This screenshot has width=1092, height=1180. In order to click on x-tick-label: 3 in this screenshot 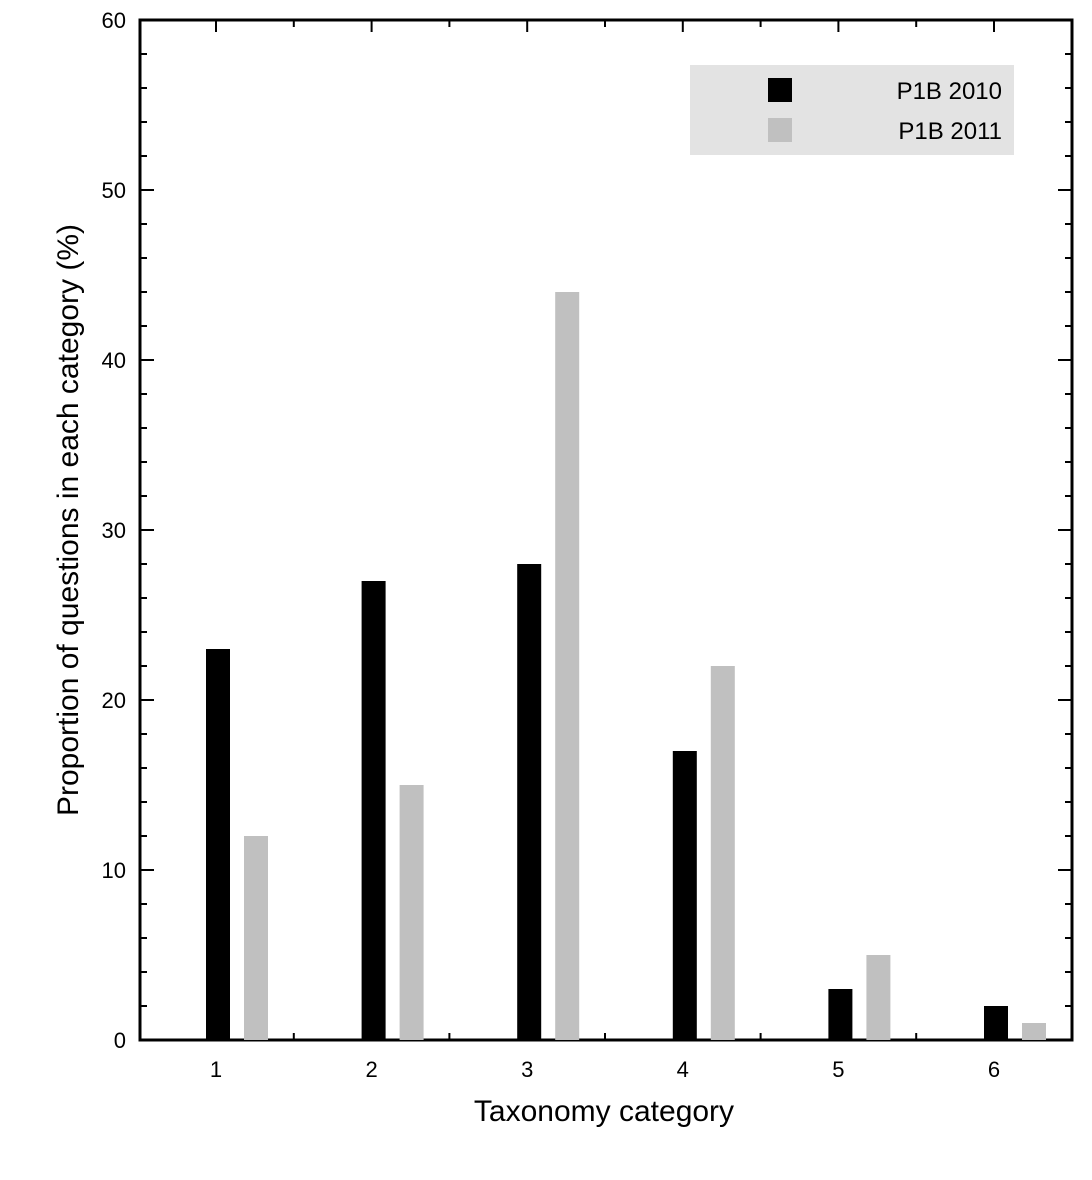, I will do `click(527, 1069)`.